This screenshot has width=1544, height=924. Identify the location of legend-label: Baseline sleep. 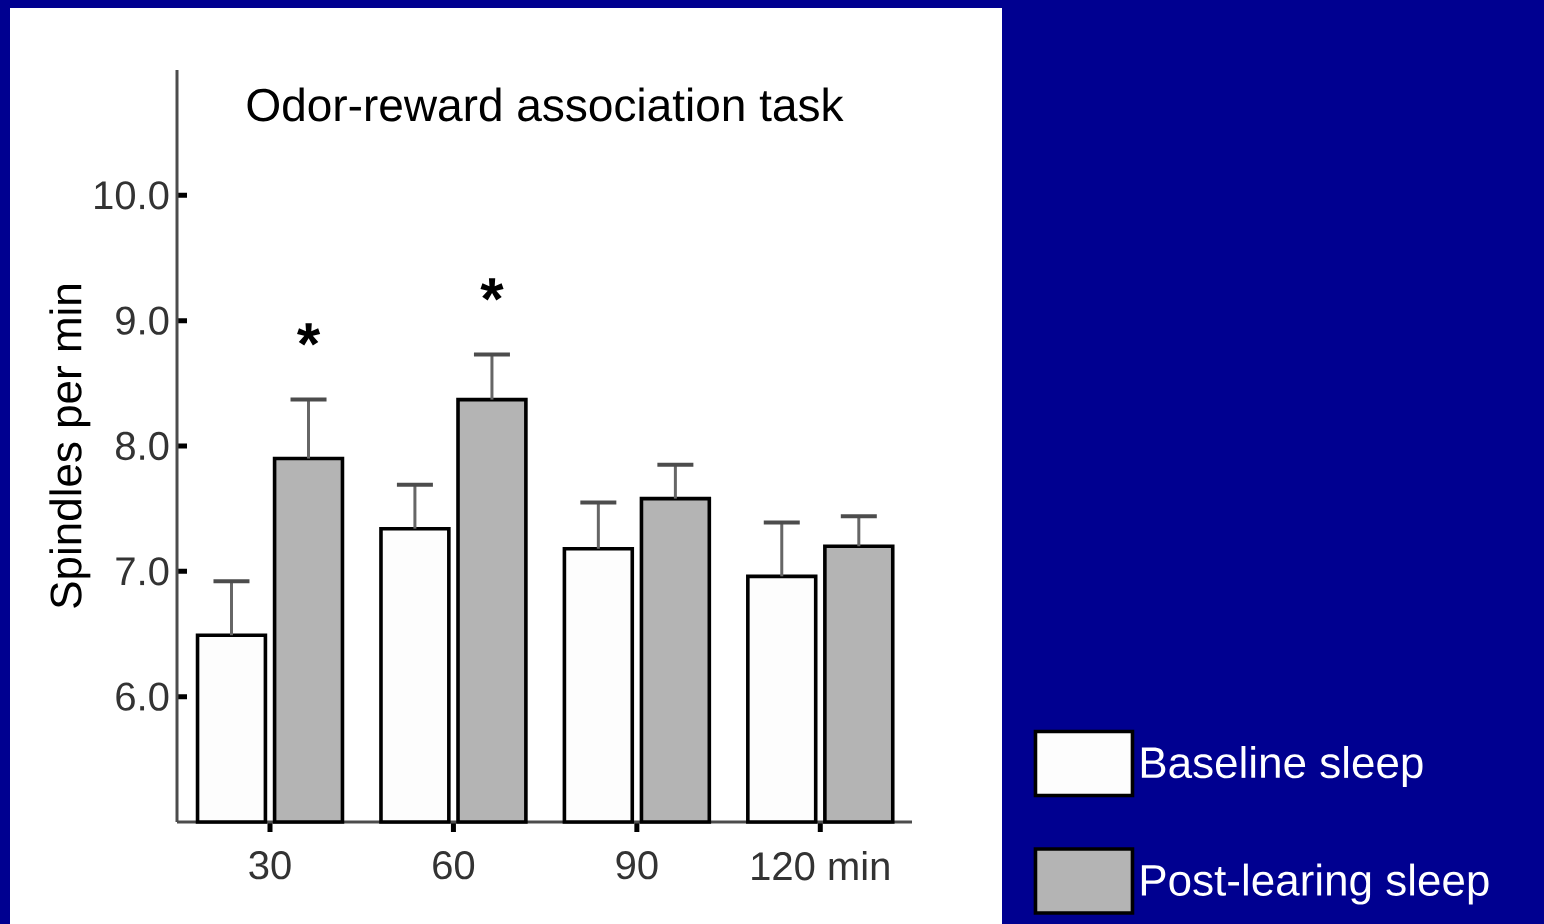
(1282, 766).